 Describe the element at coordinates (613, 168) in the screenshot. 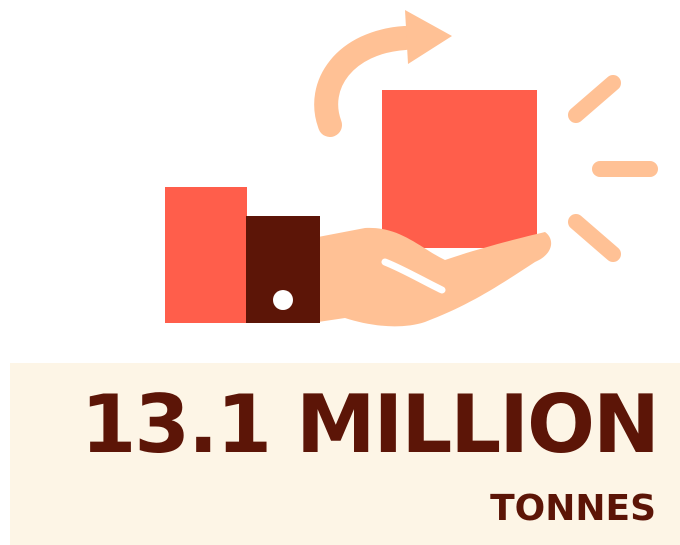

I see `sparkle-lines-icon` at that location.